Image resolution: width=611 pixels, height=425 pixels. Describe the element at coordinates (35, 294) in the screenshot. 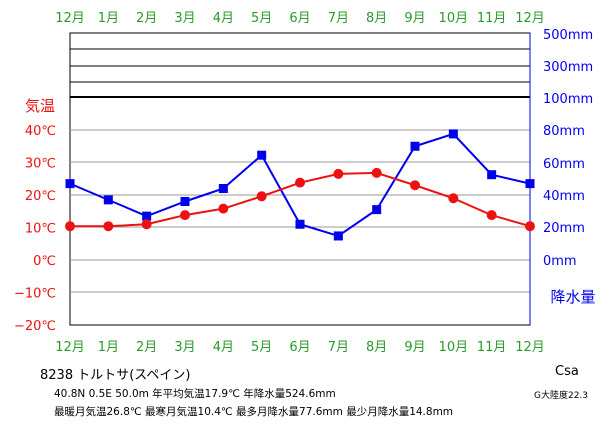

I see `temperature-tick-label: −10℃` at that location.